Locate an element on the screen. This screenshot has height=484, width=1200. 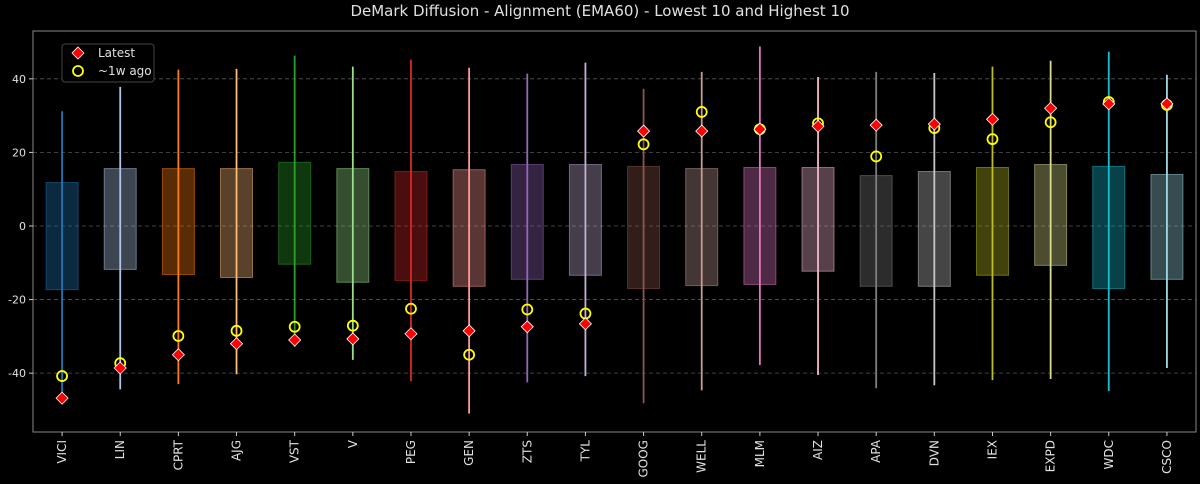
category-ajg is located at coordinates (237, 221).